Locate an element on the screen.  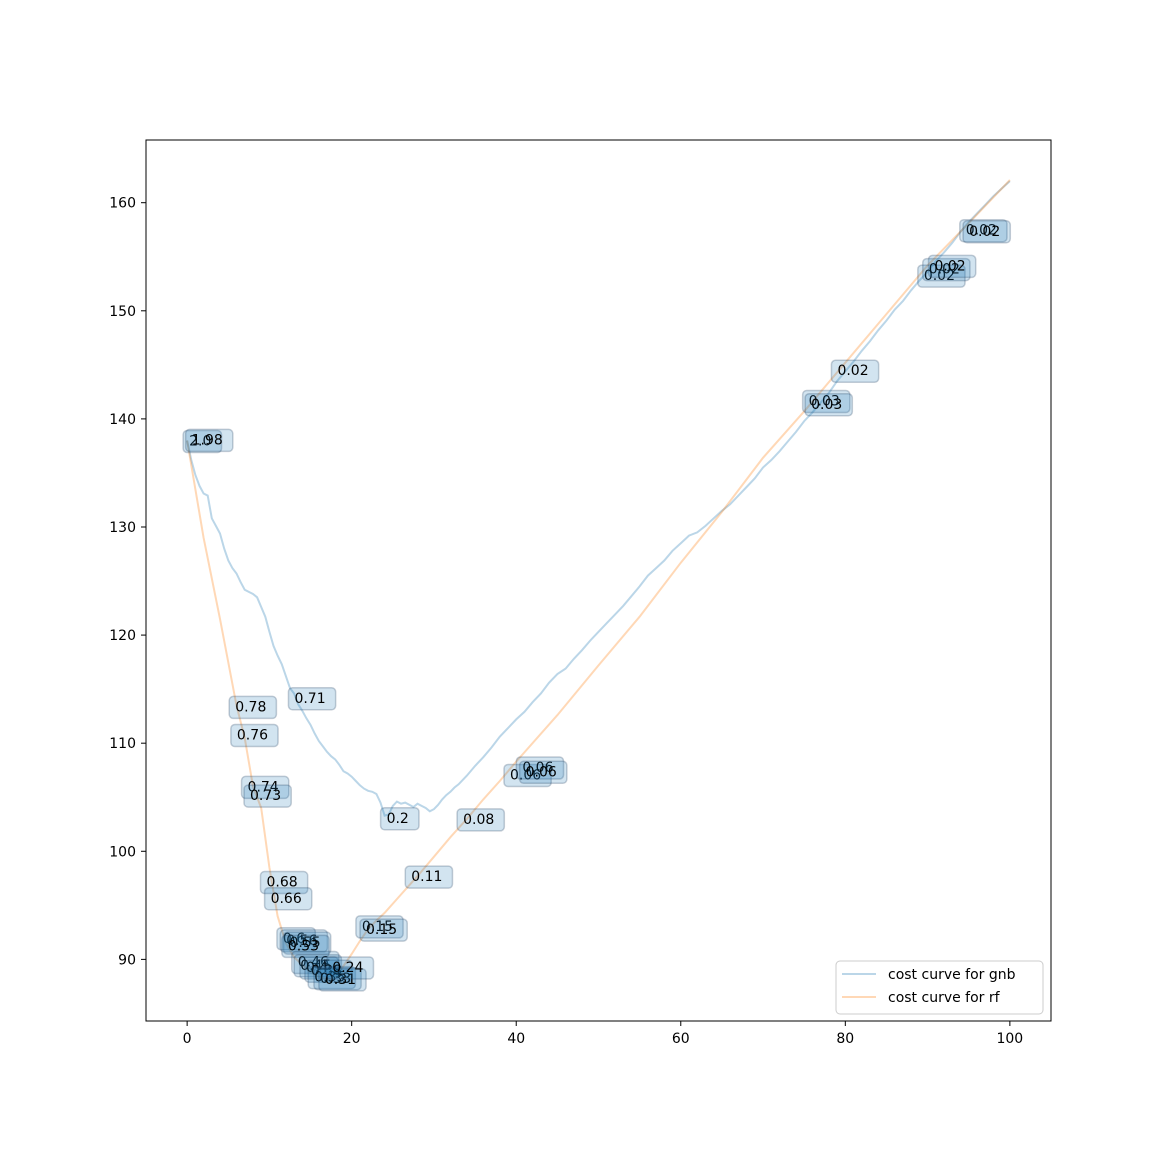
y-tick-label: 110 is located at coordinates (122, 744).